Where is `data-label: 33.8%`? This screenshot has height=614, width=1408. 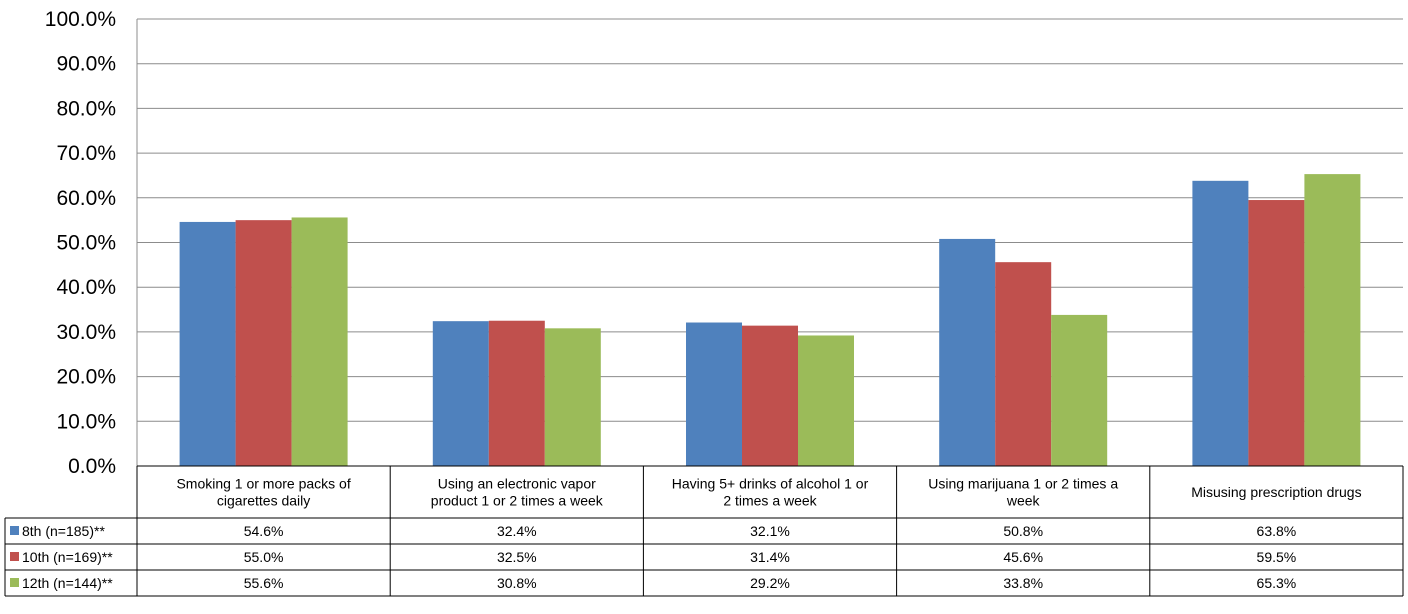 data-label: 33.8% is located at coordinates (1023, 583).